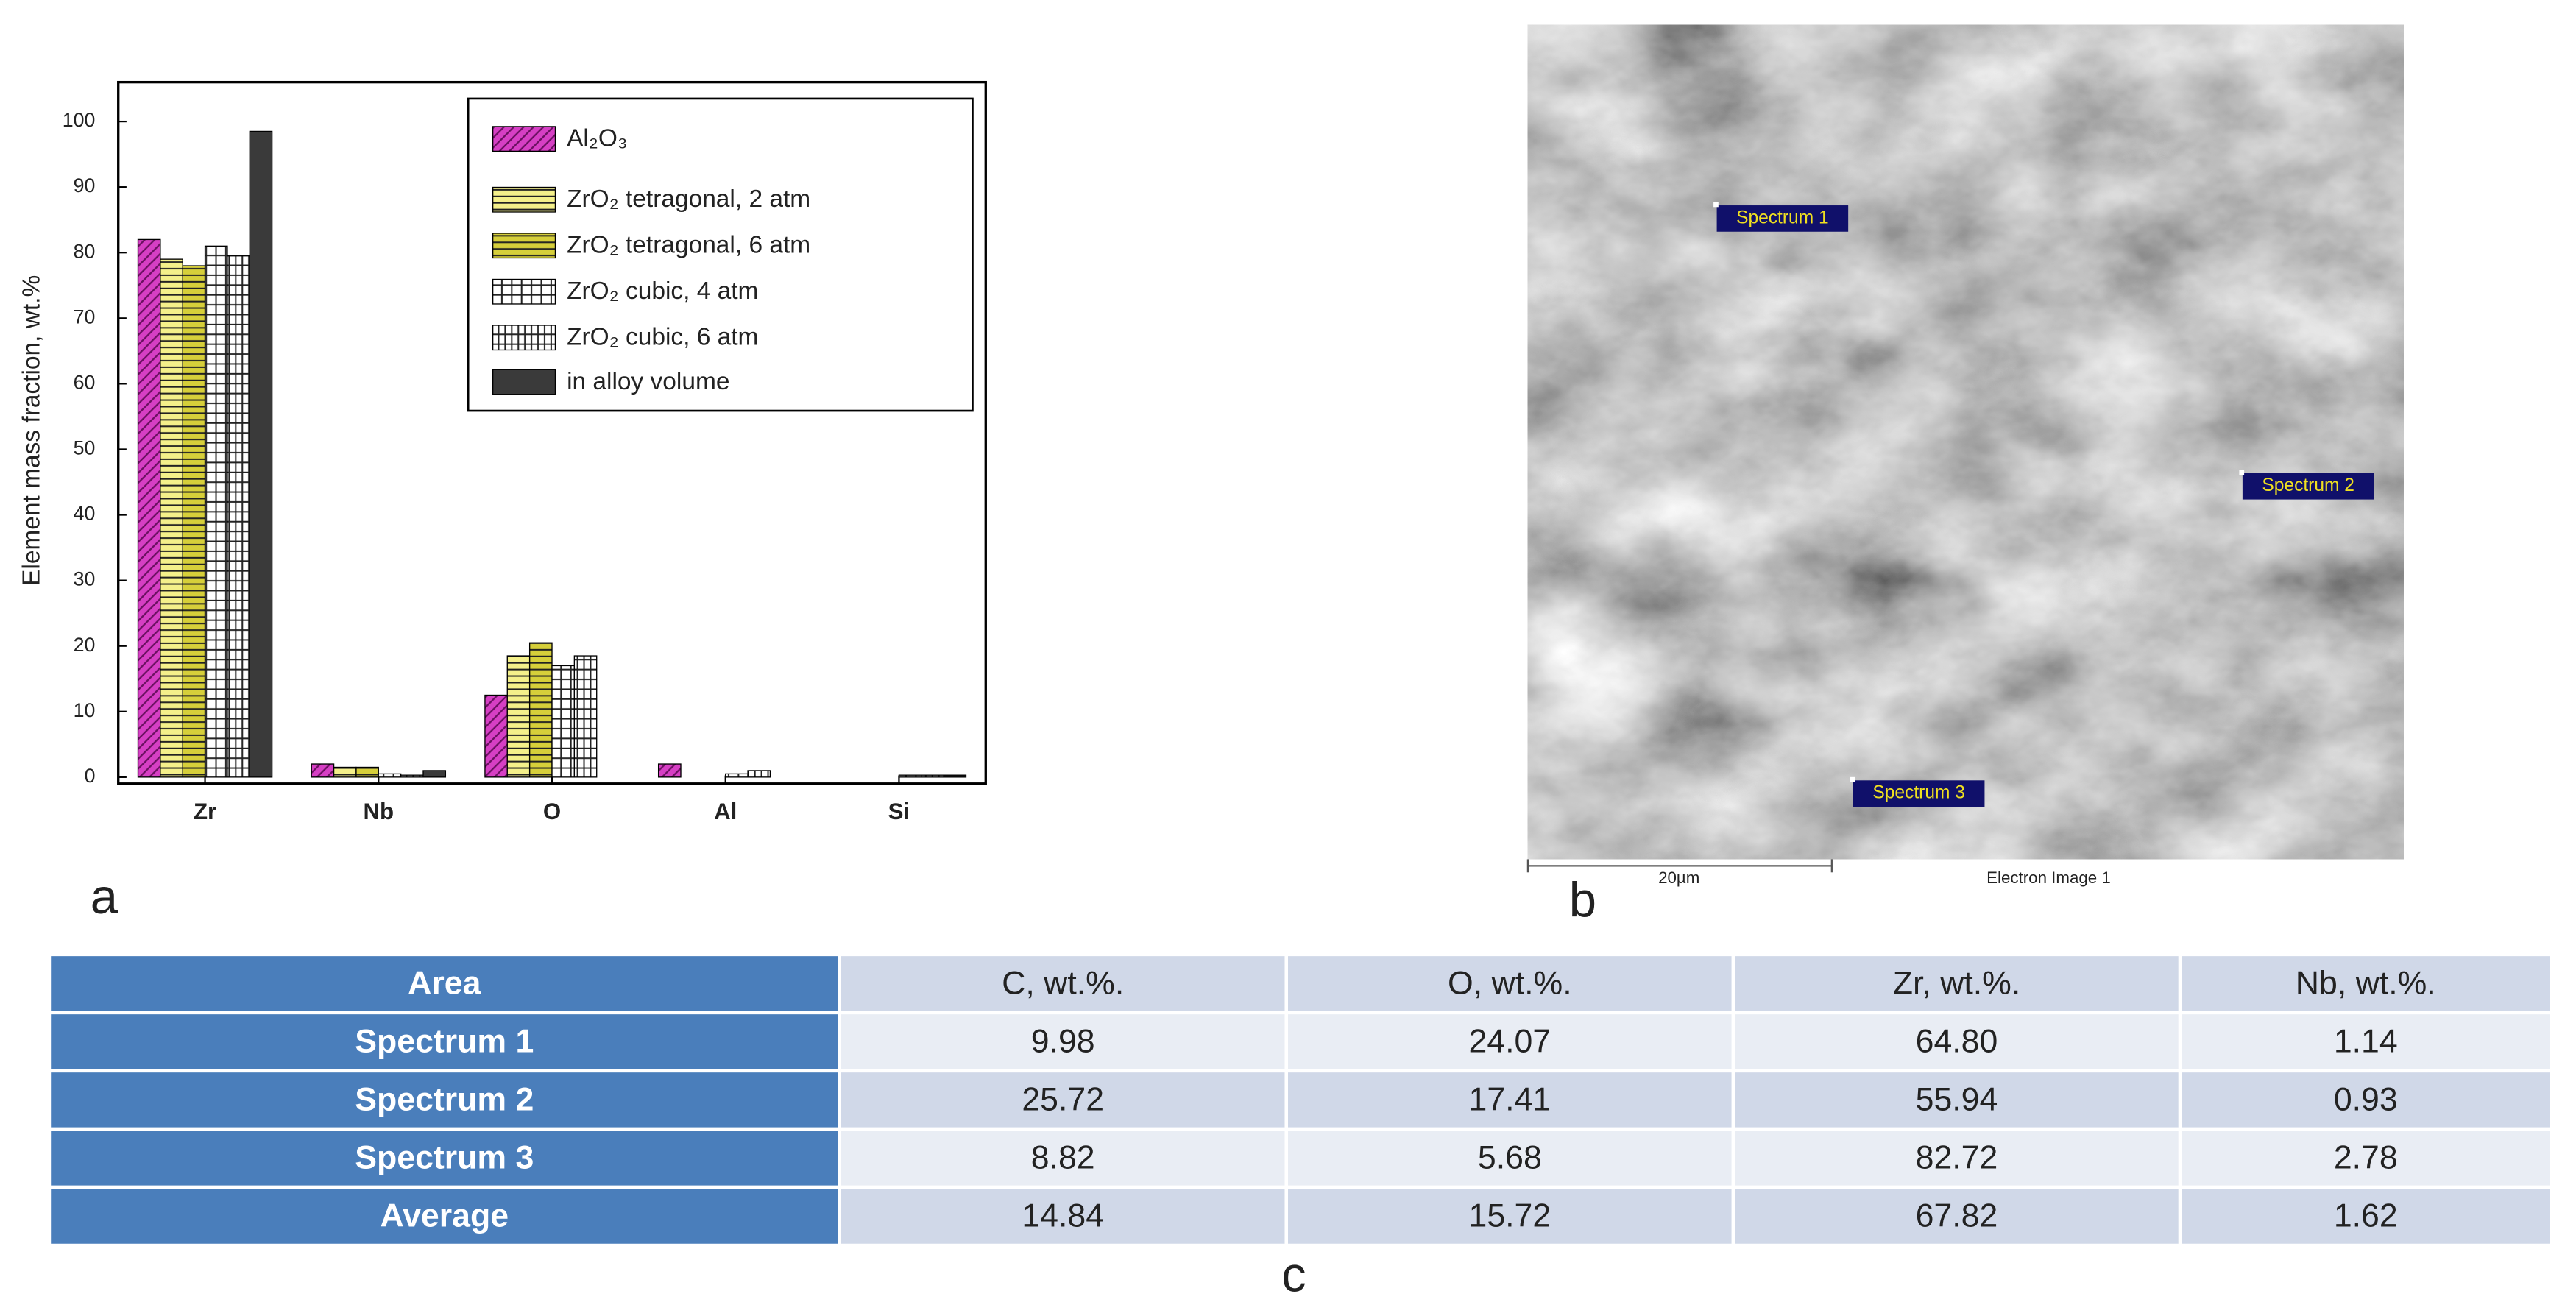 The width and height of the screenshot is (2576, 1316). What do you see at coordinates (1510, 1041) in the screenshot?
I see `table-value: 24.07` at bounding box center [1510, 1041].